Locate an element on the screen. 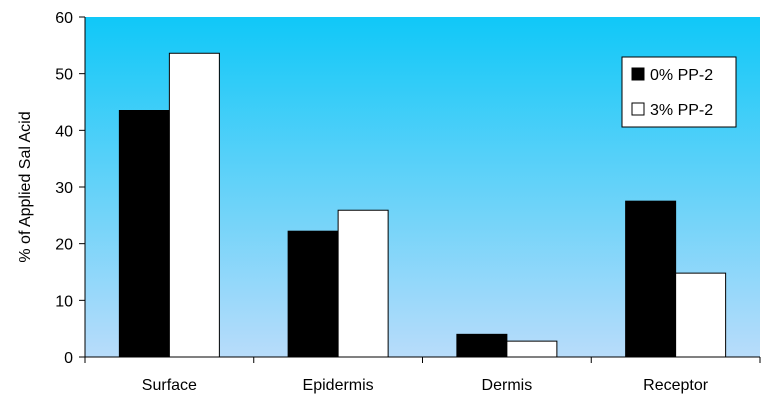 This screenshot has height=402, width=765. y-tick-label: 50 is located at coordinates (64, 75).